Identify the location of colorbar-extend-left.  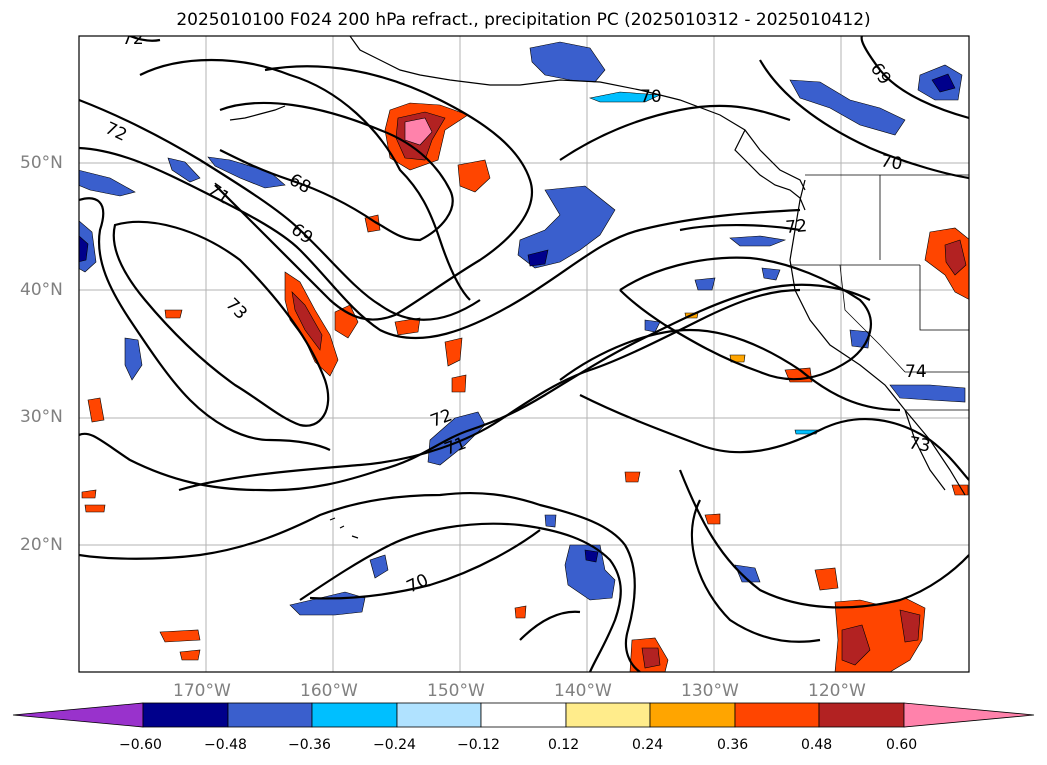
(78, 715).